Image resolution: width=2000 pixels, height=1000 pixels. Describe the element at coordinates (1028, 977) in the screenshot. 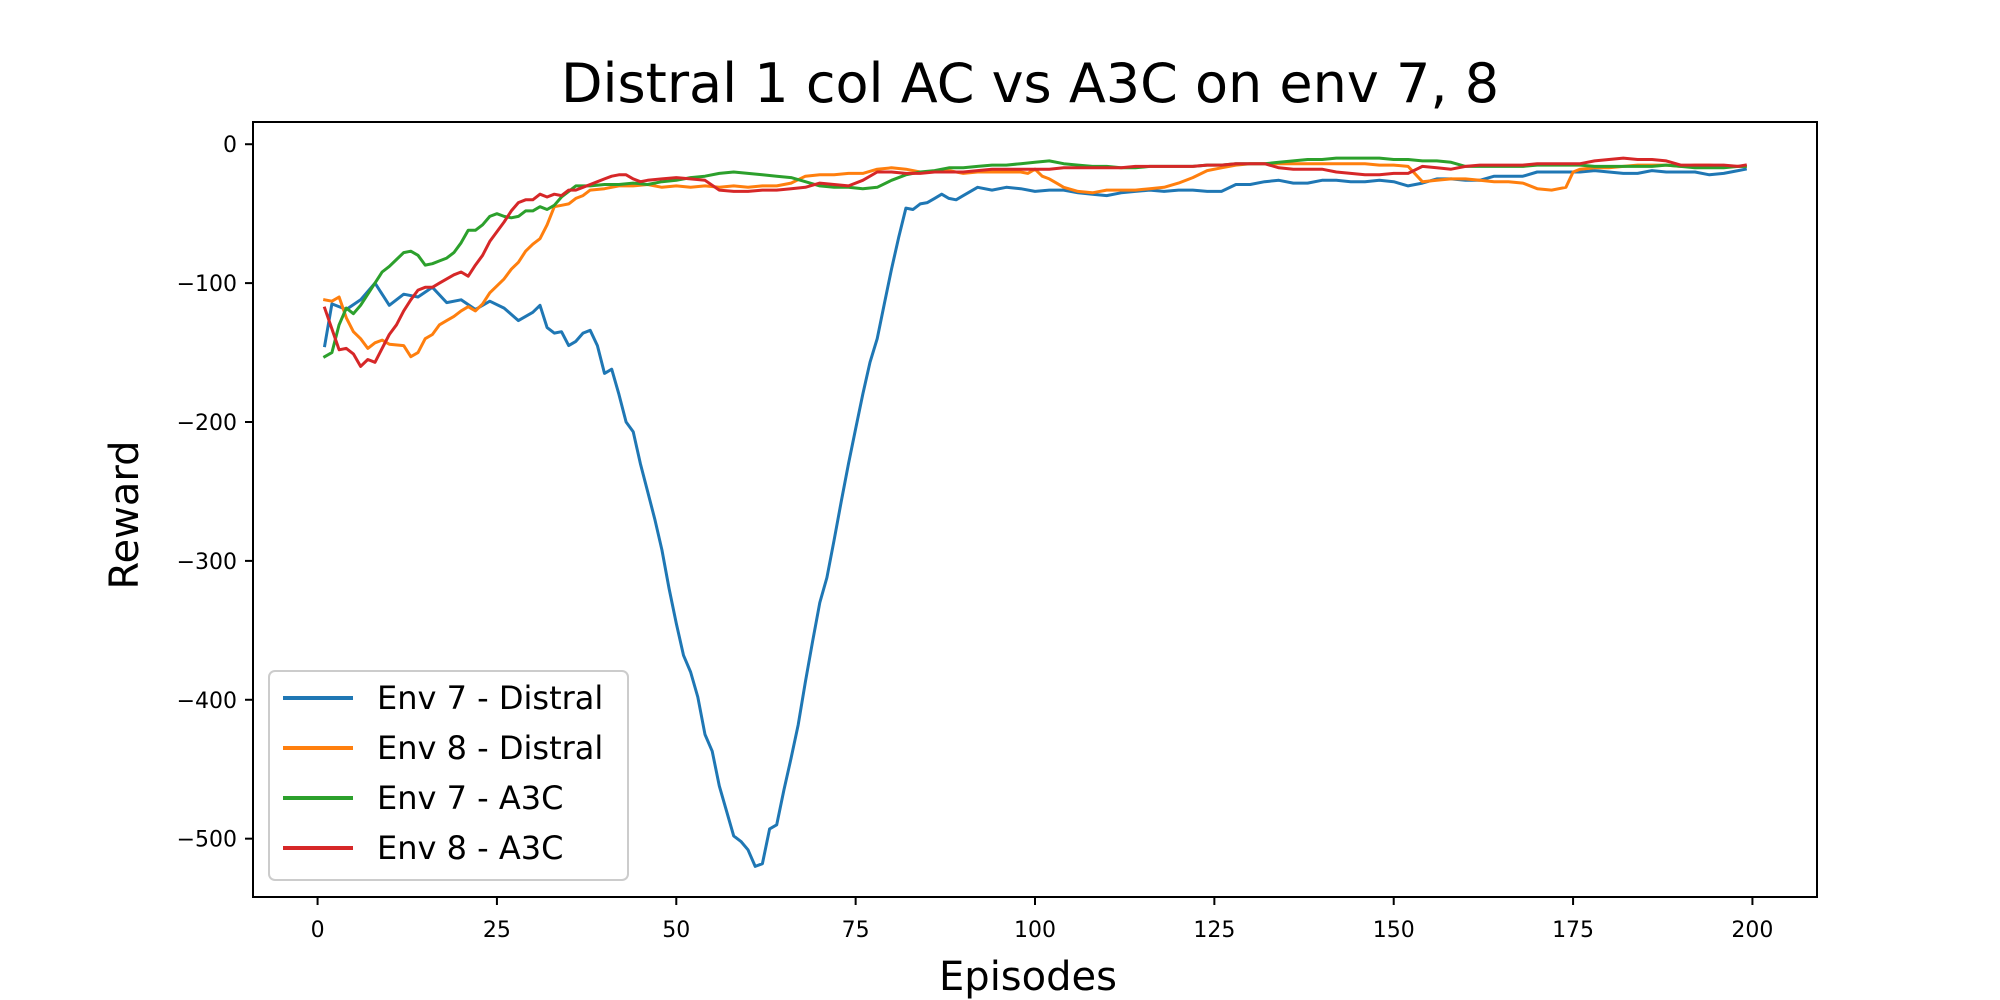

I see `x-axis-label: Episodes` at that location.